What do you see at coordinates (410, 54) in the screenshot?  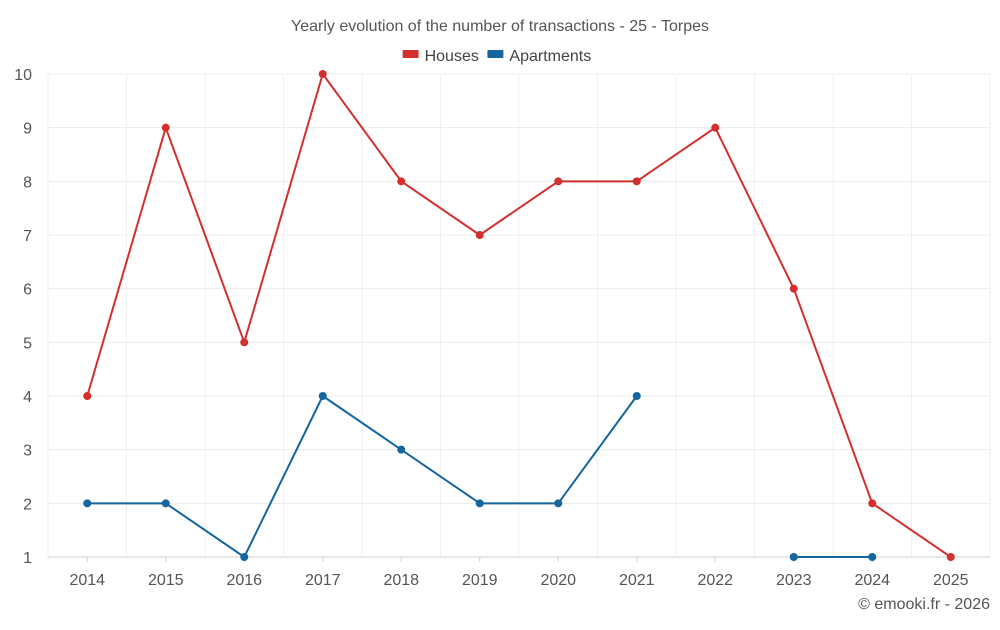 I see `legend-swatch-houses` at bounding box center [410, 54].